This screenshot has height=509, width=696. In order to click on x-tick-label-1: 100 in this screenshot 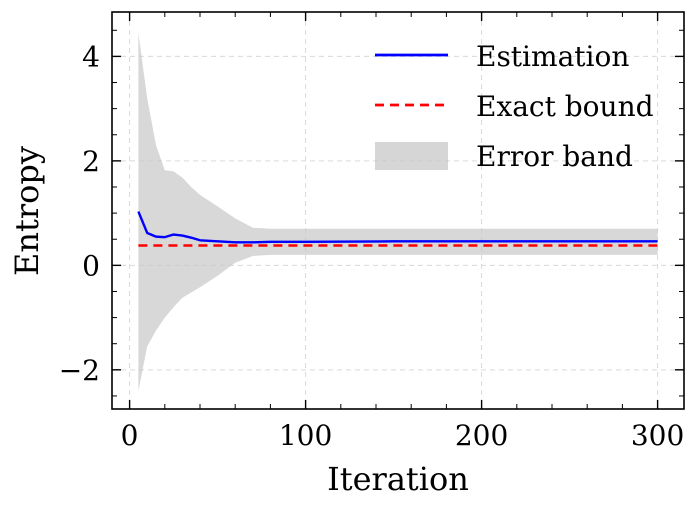, I will do `click(305, 435)`.